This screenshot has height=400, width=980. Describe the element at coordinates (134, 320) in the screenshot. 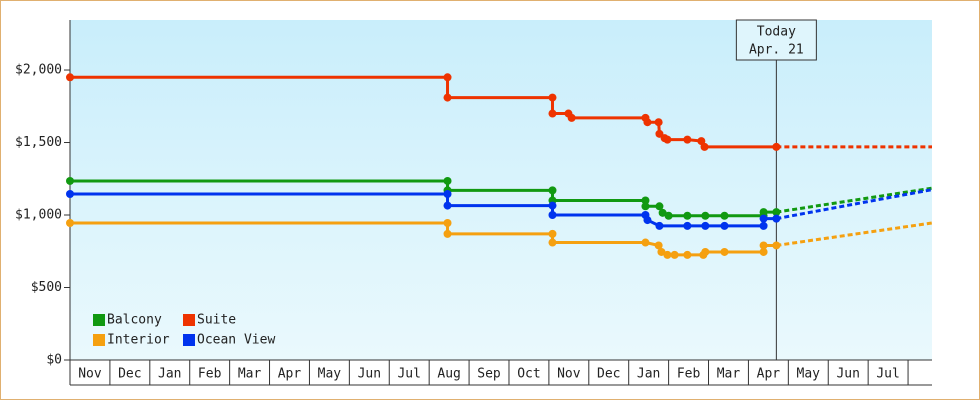

I see `legend-label: Balcony` at that location.